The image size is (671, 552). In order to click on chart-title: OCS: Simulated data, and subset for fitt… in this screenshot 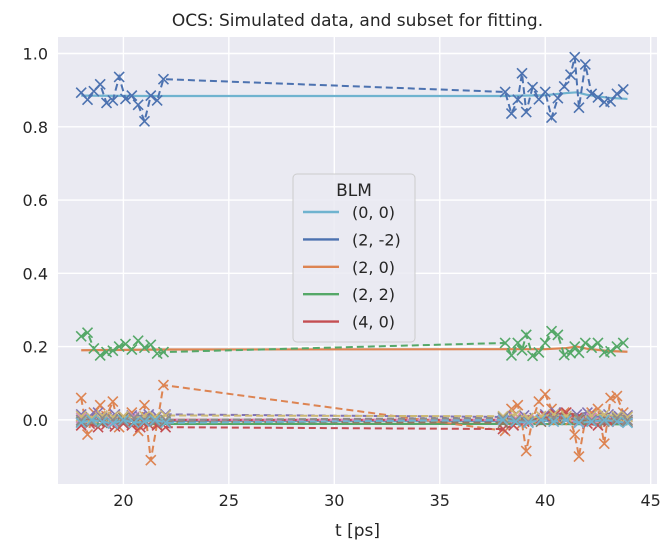, I will do `click(357, 21)`.